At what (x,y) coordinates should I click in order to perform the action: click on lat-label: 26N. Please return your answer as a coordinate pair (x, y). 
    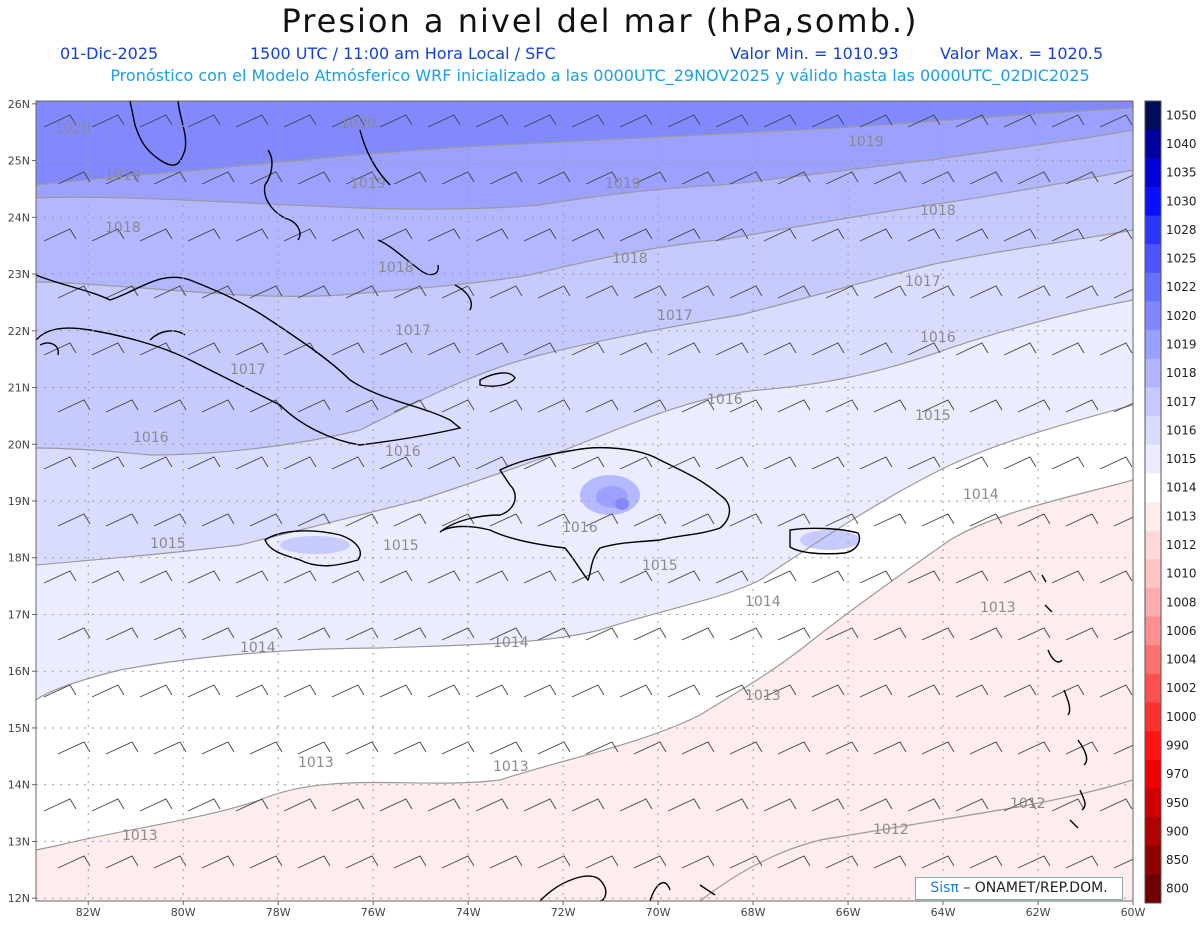
    Looking at the image, I should click on (19, 104).